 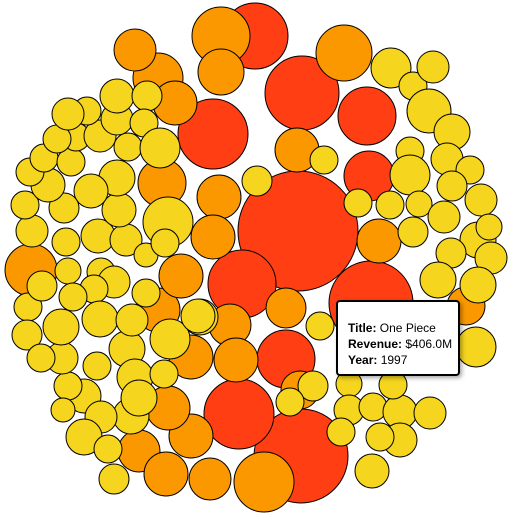 I want to click on tooltip-year-row: Year: 1997, so click(x=403, y=360).